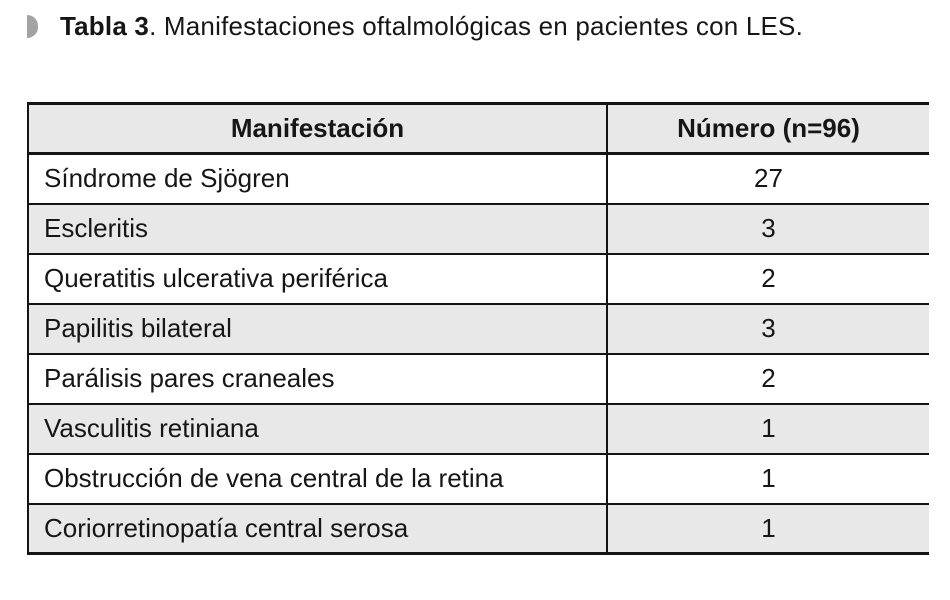 This screenshot has height=600, width=950. Describe the element at coordinates (317, 528) in the screenshot. I see `manifestation-label: Coriorretinopatía central serosa` at that location.